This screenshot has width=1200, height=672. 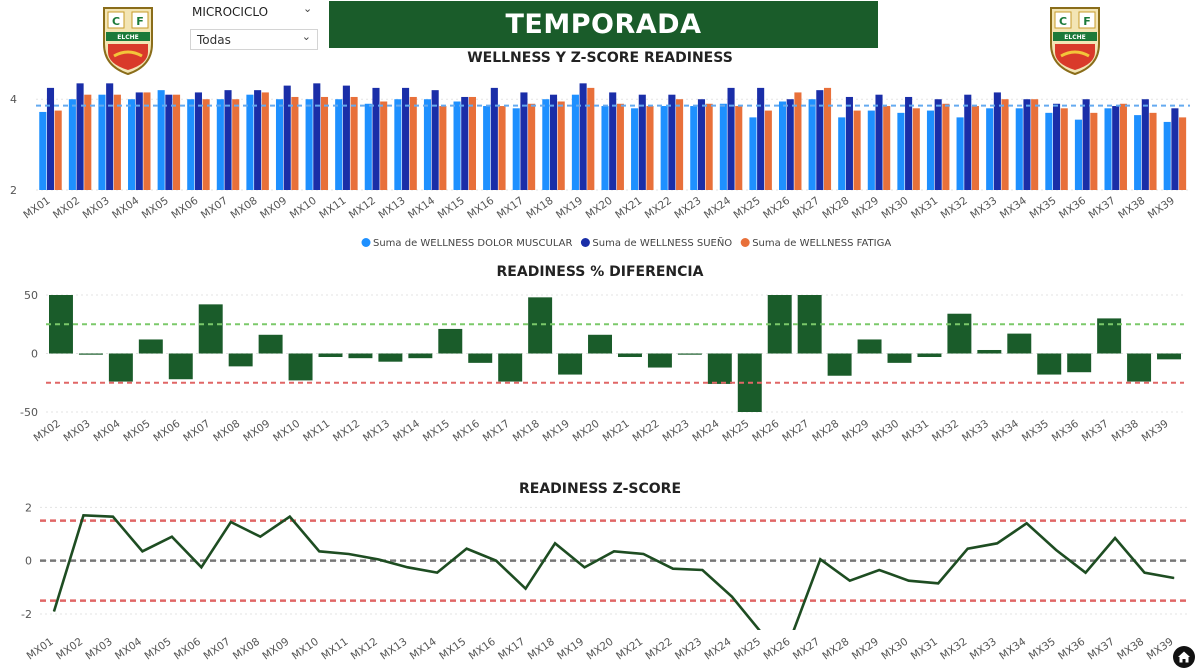 I want to click on x-tick-label: MX25, so click(x=735, y=430).